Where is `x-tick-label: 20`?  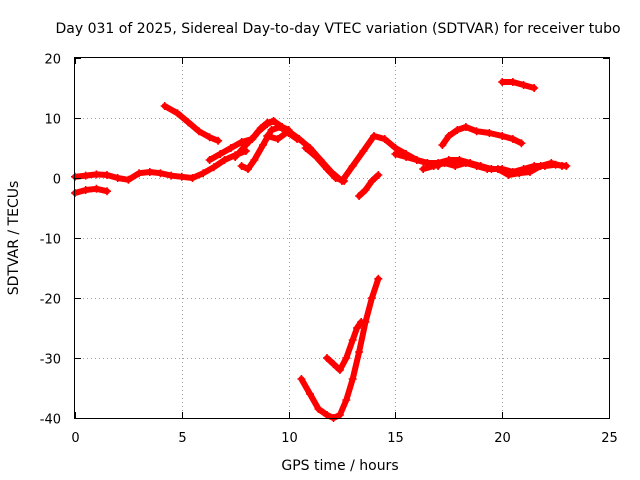 x-tick-label: 20 is located at coordinates (502, 438).